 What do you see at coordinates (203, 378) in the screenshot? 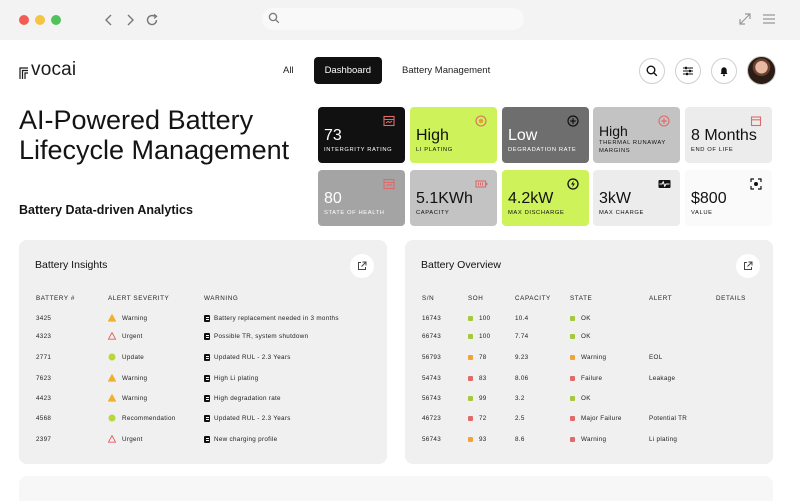
I see `table-row: 7623 Warning High Li plating` at bounding box center [203, 378].